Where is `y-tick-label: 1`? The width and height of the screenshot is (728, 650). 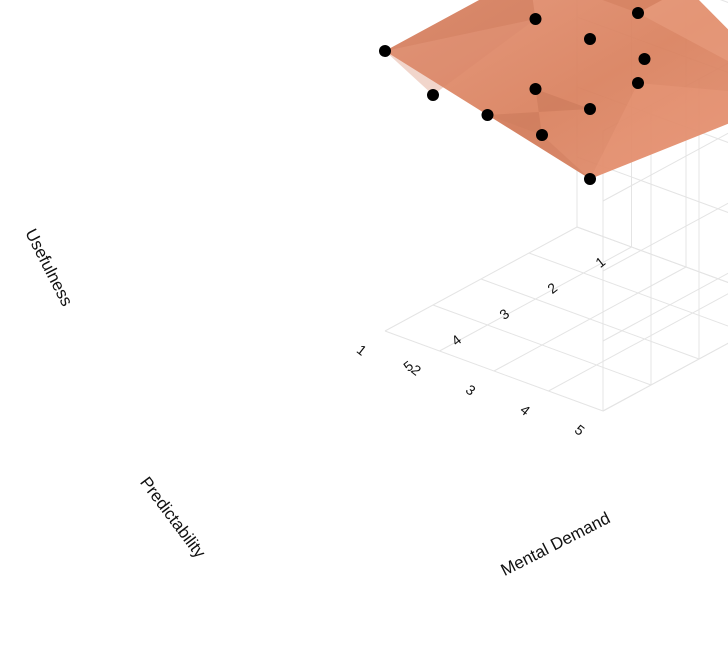
y-tick-label: 1 is located at coordinates (362, 350).